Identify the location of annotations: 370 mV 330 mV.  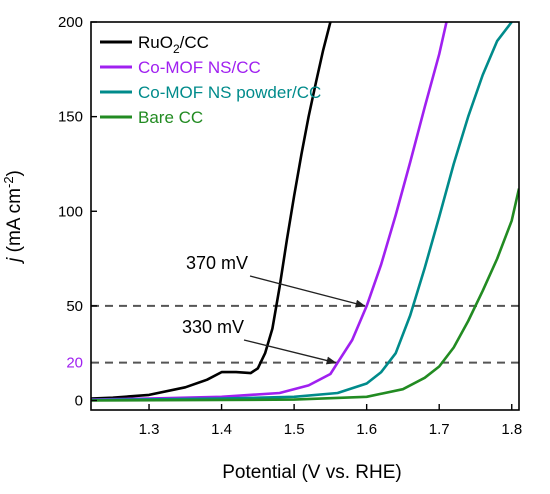
(274, 309).